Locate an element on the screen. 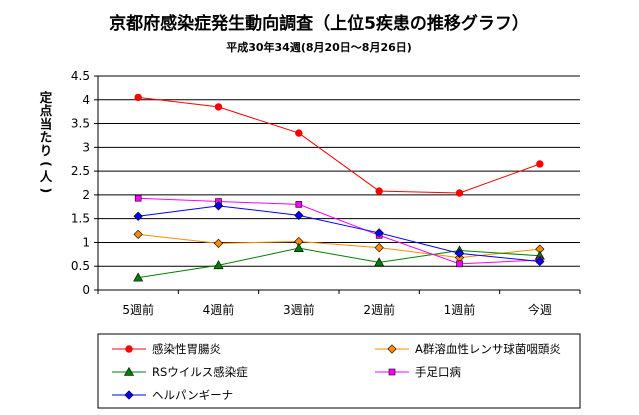 This screenshot has width=639, height=415. y-tick-label: 1 is located at coordinates (86, 242).